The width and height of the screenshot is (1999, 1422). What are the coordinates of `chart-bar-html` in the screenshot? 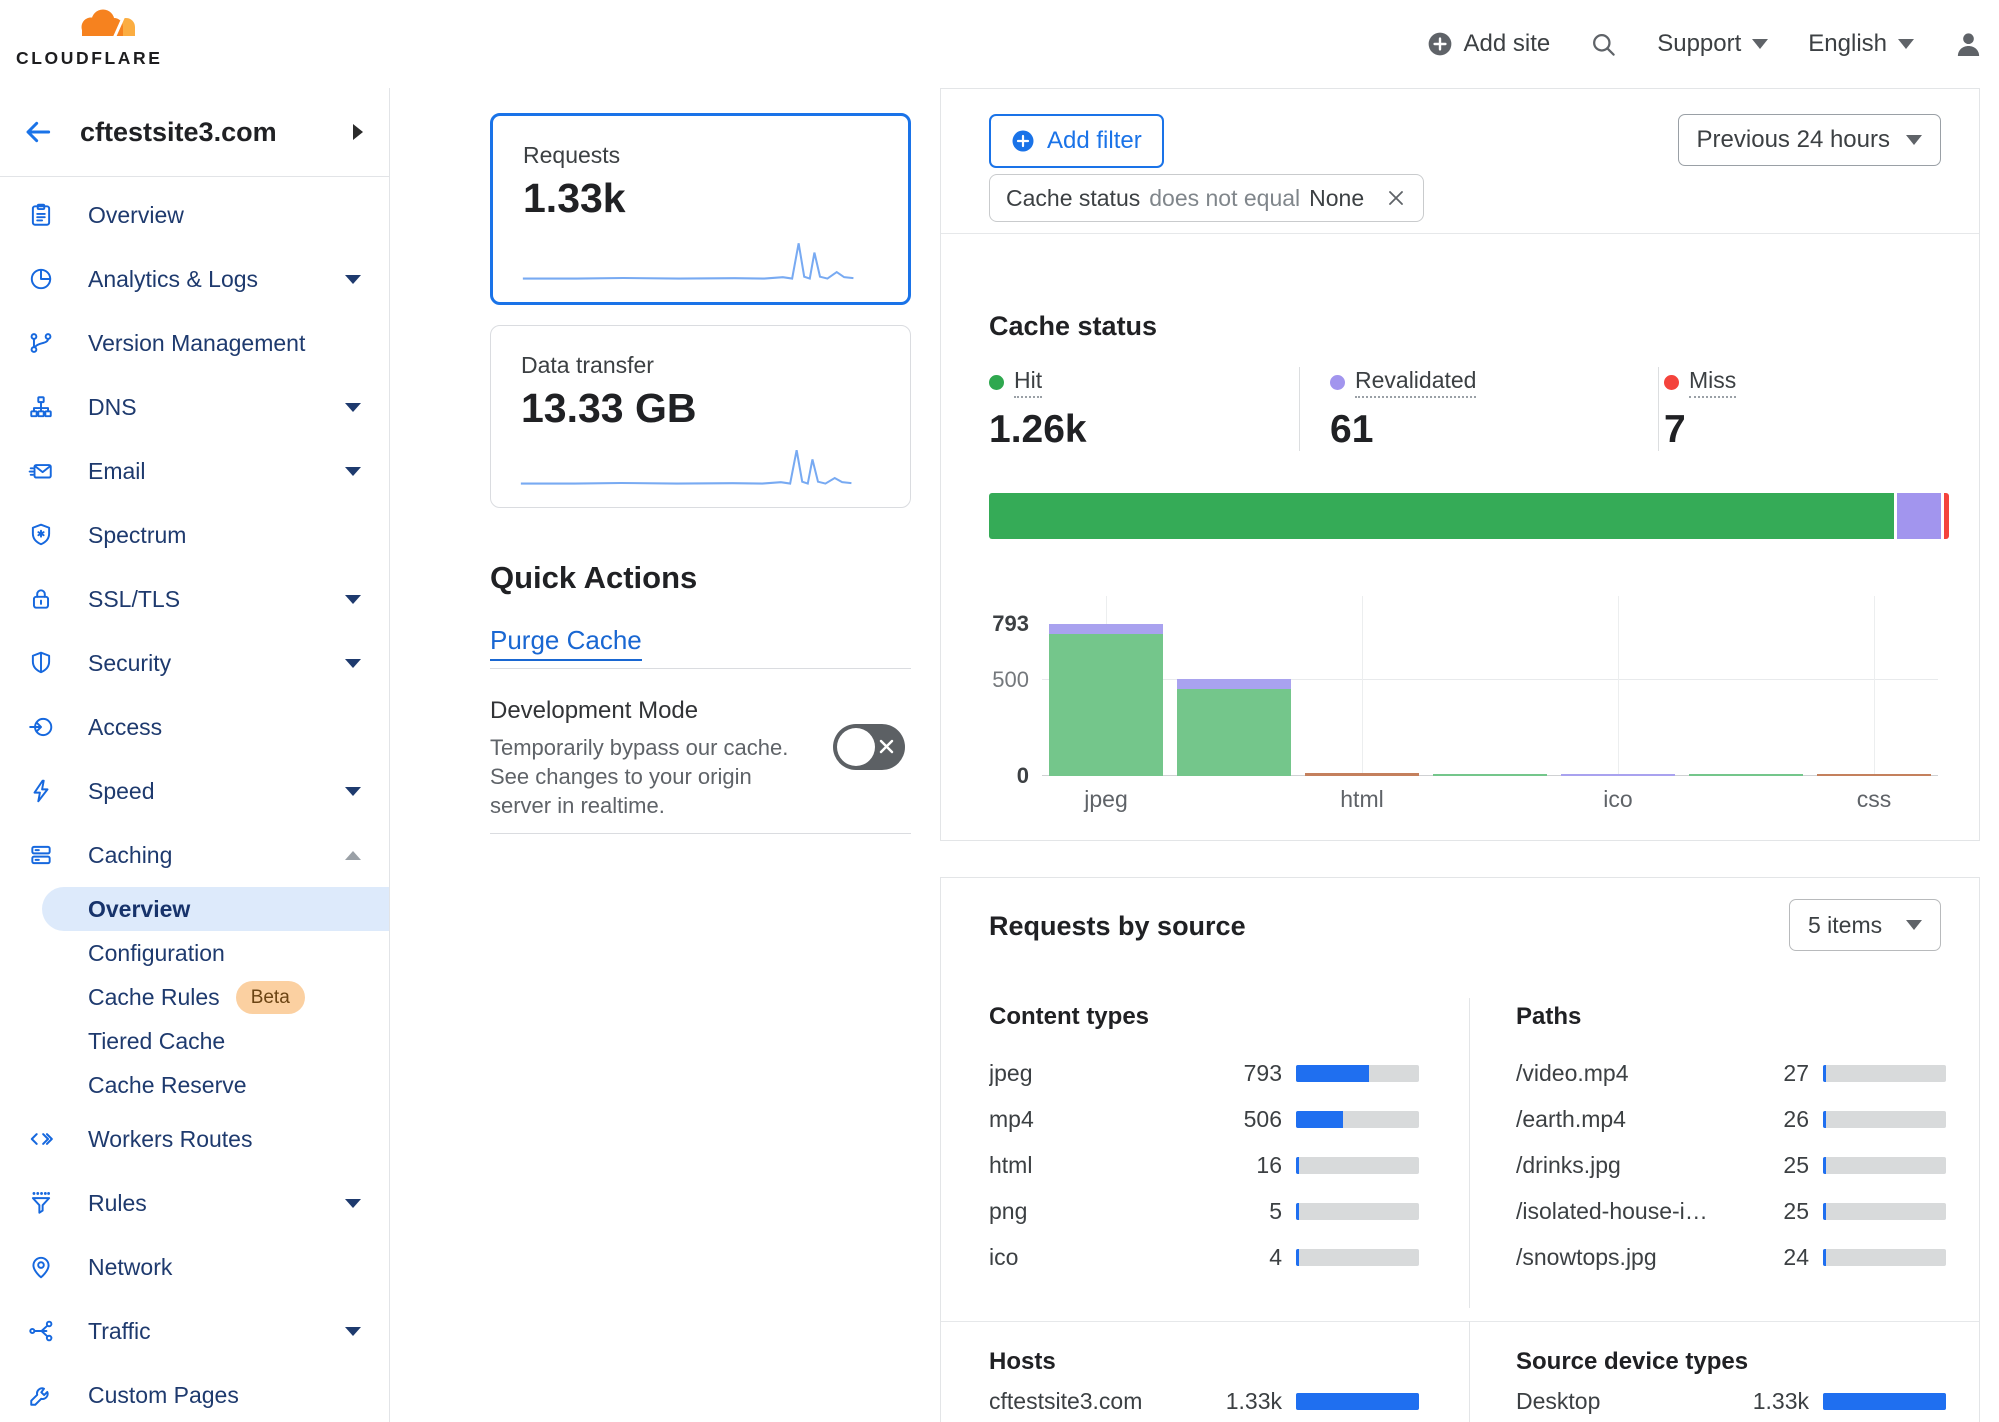 It's located at (1362, 774).